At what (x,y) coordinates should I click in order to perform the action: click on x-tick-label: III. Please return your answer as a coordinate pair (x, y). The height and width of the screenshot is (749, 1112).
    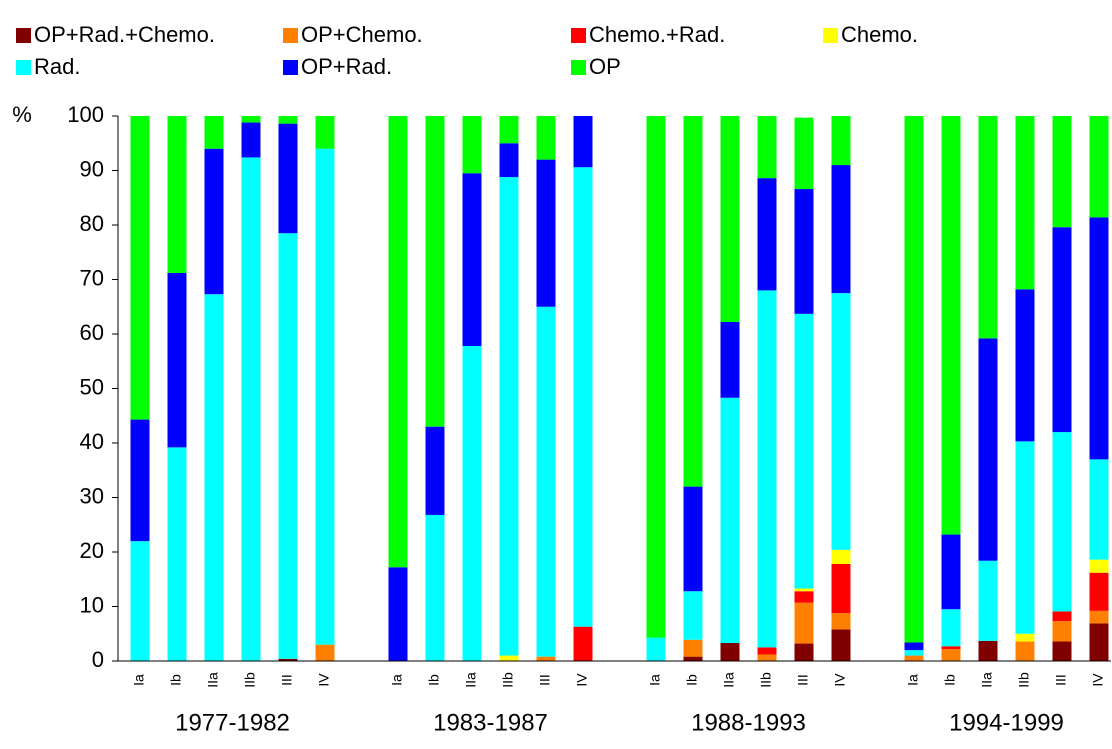
    Looking at the image, I should click on (545, 680).